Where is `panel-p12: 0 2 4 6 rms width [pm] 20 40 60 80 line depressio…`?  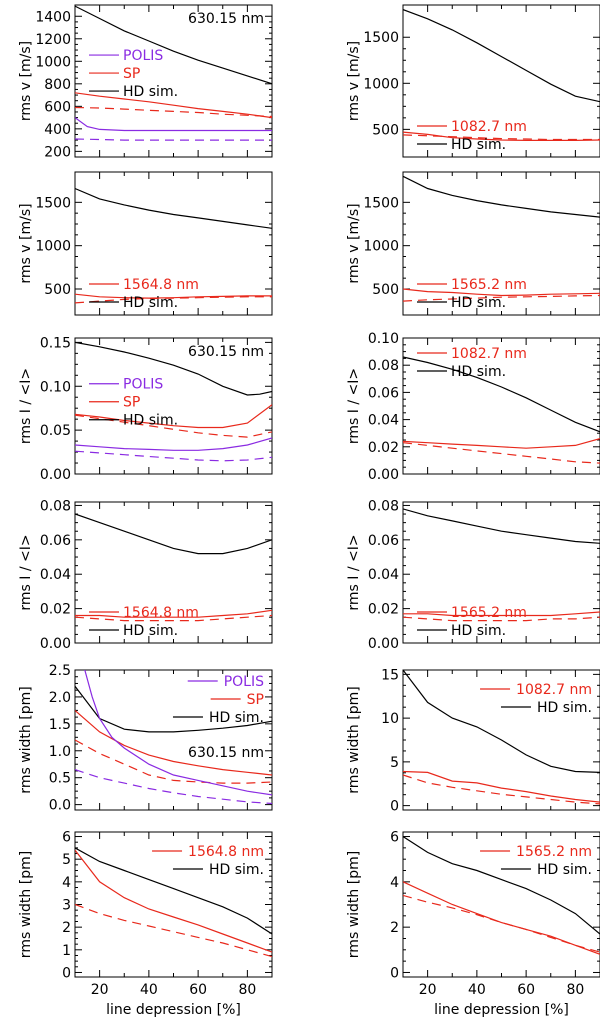 panel-p12: 0 2 4 6 rms width [pm] 20 40 60 80 line depressio… is located at coordinates (473, 924).